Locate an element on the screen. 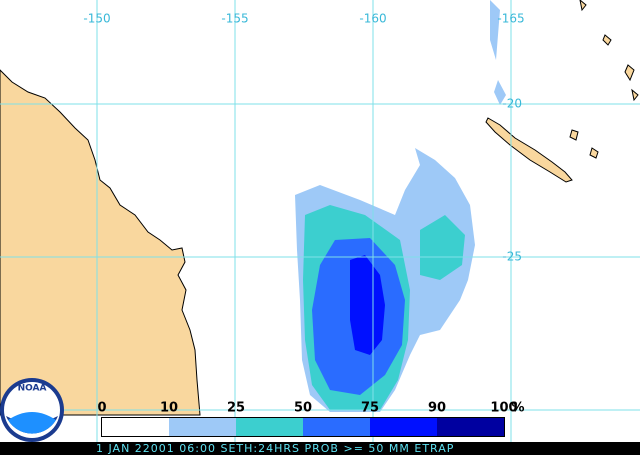 The height and width of the screenshot is (459, 640). caption-bar is located at coordinates (320, 448).